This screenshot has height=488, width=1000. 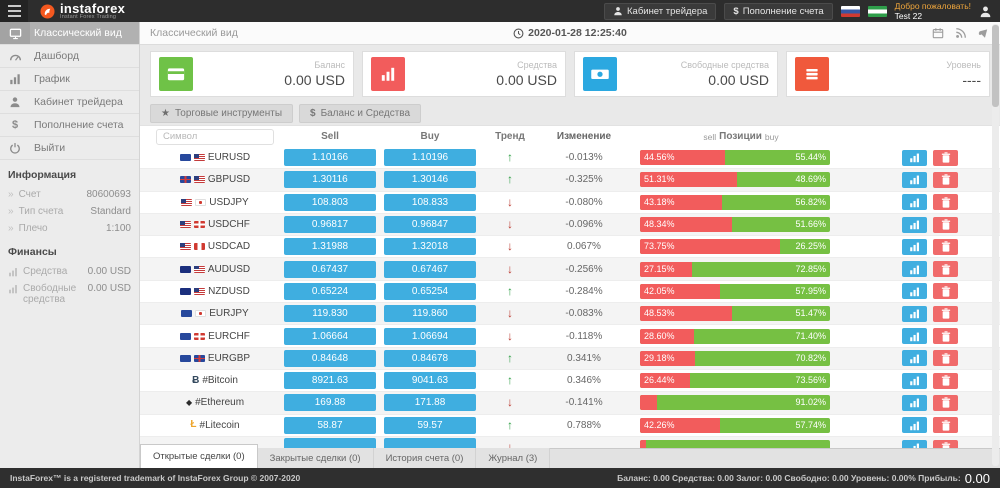 I want to click on sell-price-button: 8921.63, so click(x=330, y=381).